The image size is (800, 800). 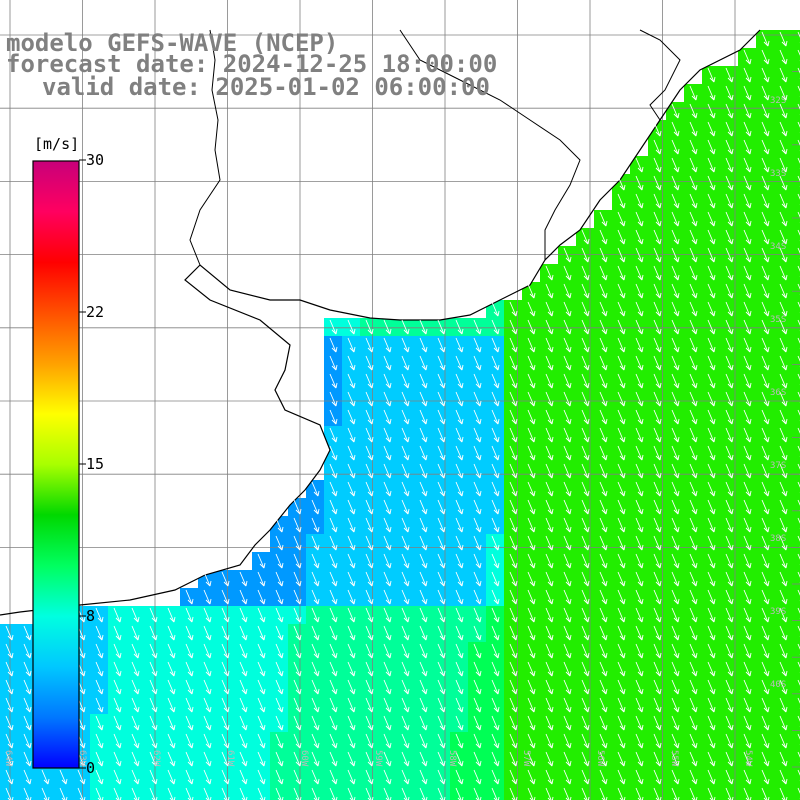 What do you see at coordinates (230, 758) in the screenshot?
I see `lon-label: 61W` at bounding box center [230, 758].